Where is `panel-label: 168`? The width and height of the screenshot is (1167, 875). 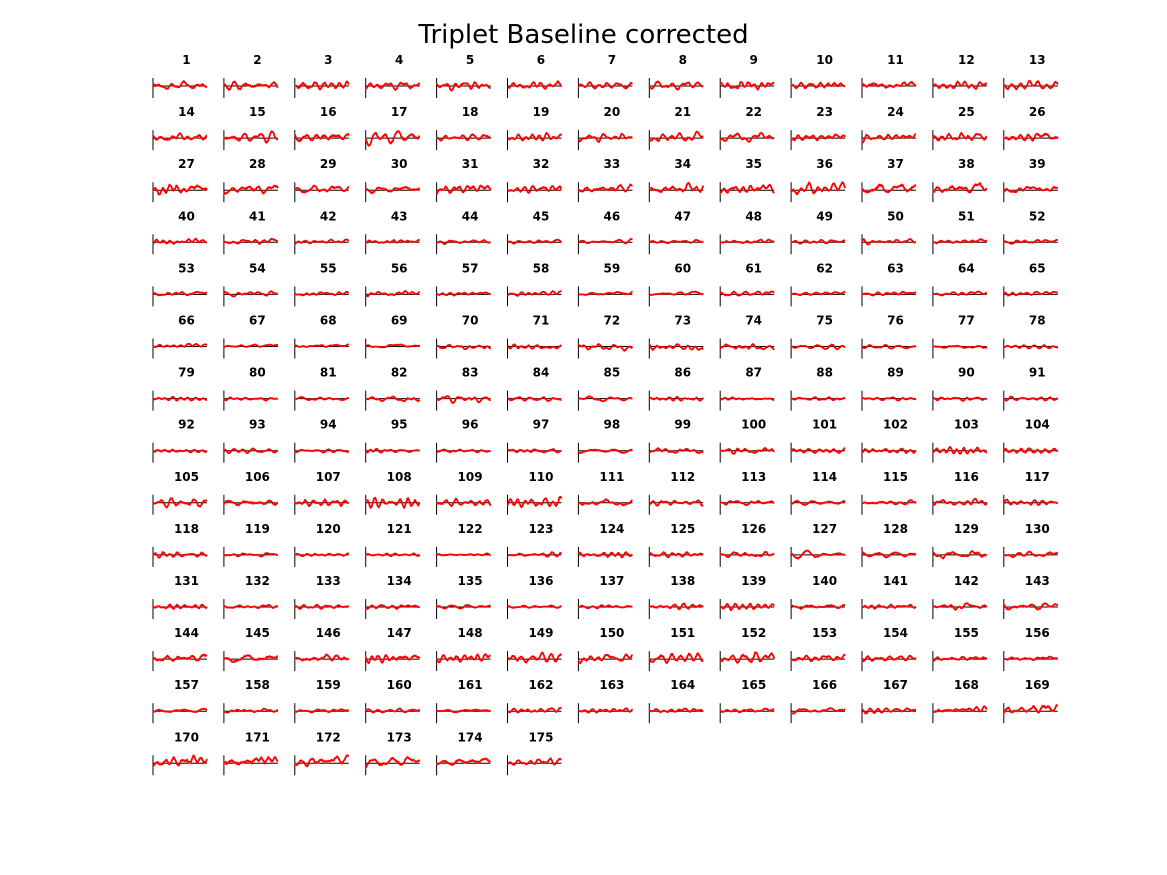
panel-label: 168 is located at coordinates (966, 685).